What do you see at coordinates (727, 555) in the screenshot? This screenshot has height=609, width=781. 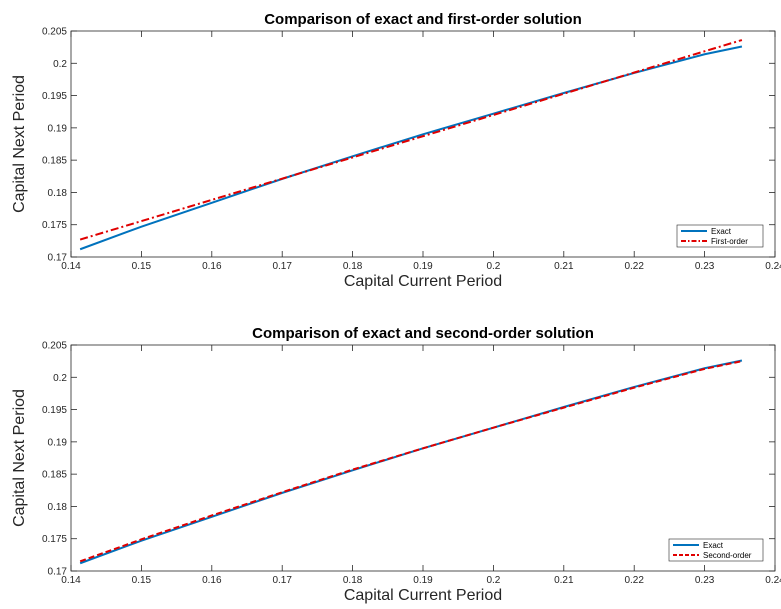 I see `legend-entry-second-order: Second-order` at bounding box center [727, 555].